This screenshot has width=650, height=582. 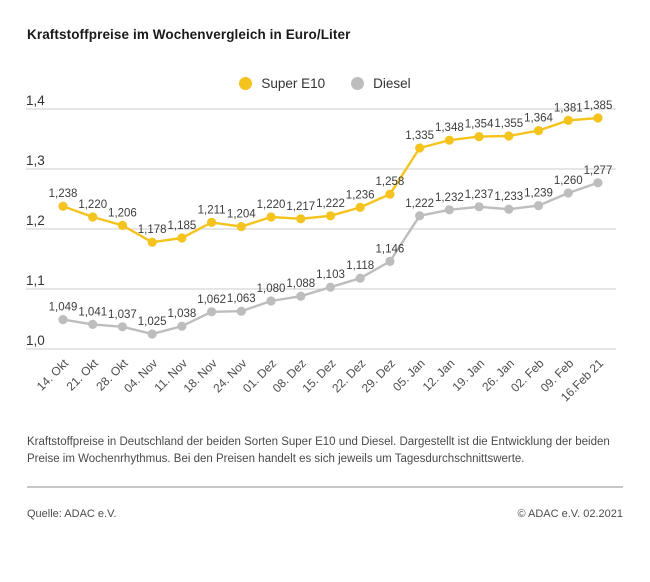 I want to click on x-axis-tick-label: 21. Okt, so click(x=83, y=375).